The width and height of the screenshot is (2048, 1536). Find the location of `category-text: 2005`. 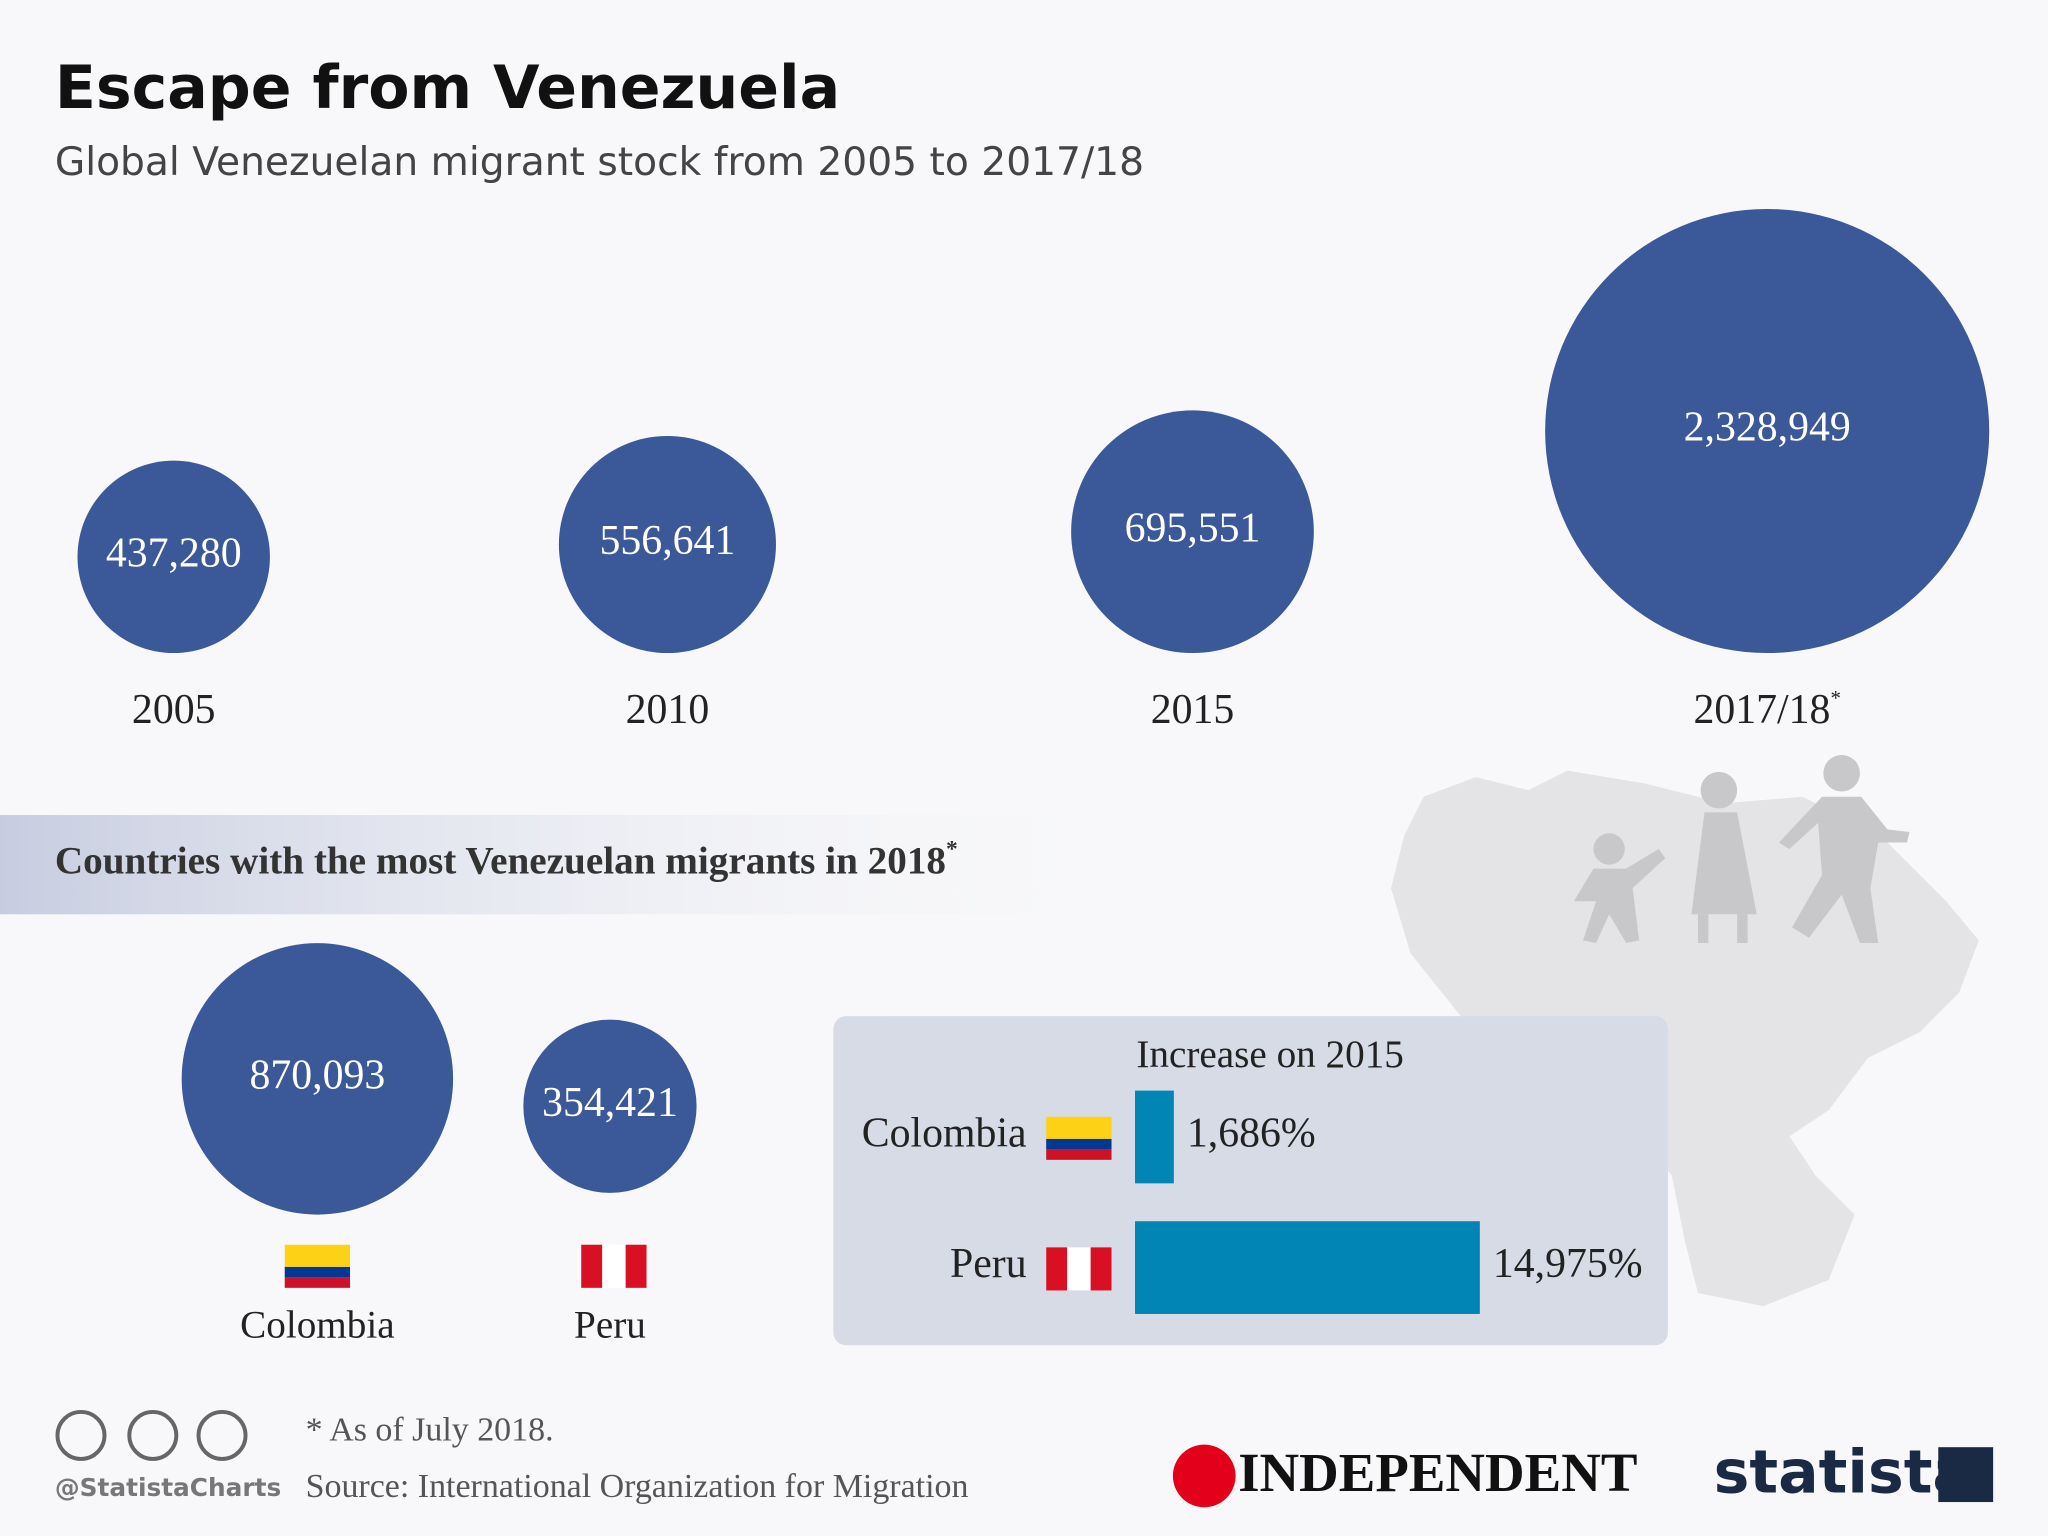

category-text: 2005 is located at coordinates (174, 710).